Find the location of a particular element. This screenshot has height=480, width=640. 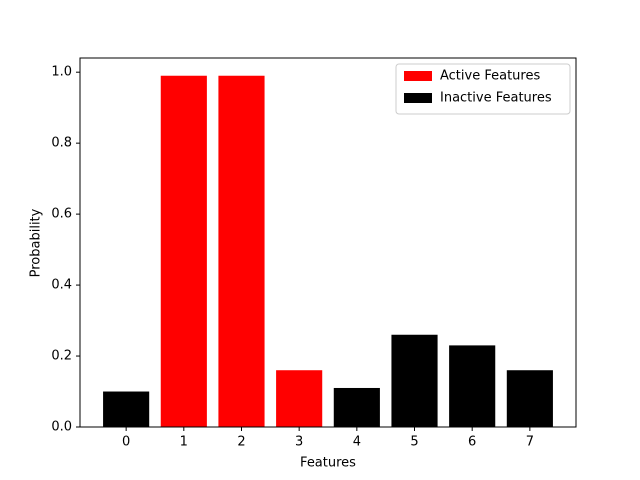

x-tick-label: 6 is located at coordinates (472, 442).